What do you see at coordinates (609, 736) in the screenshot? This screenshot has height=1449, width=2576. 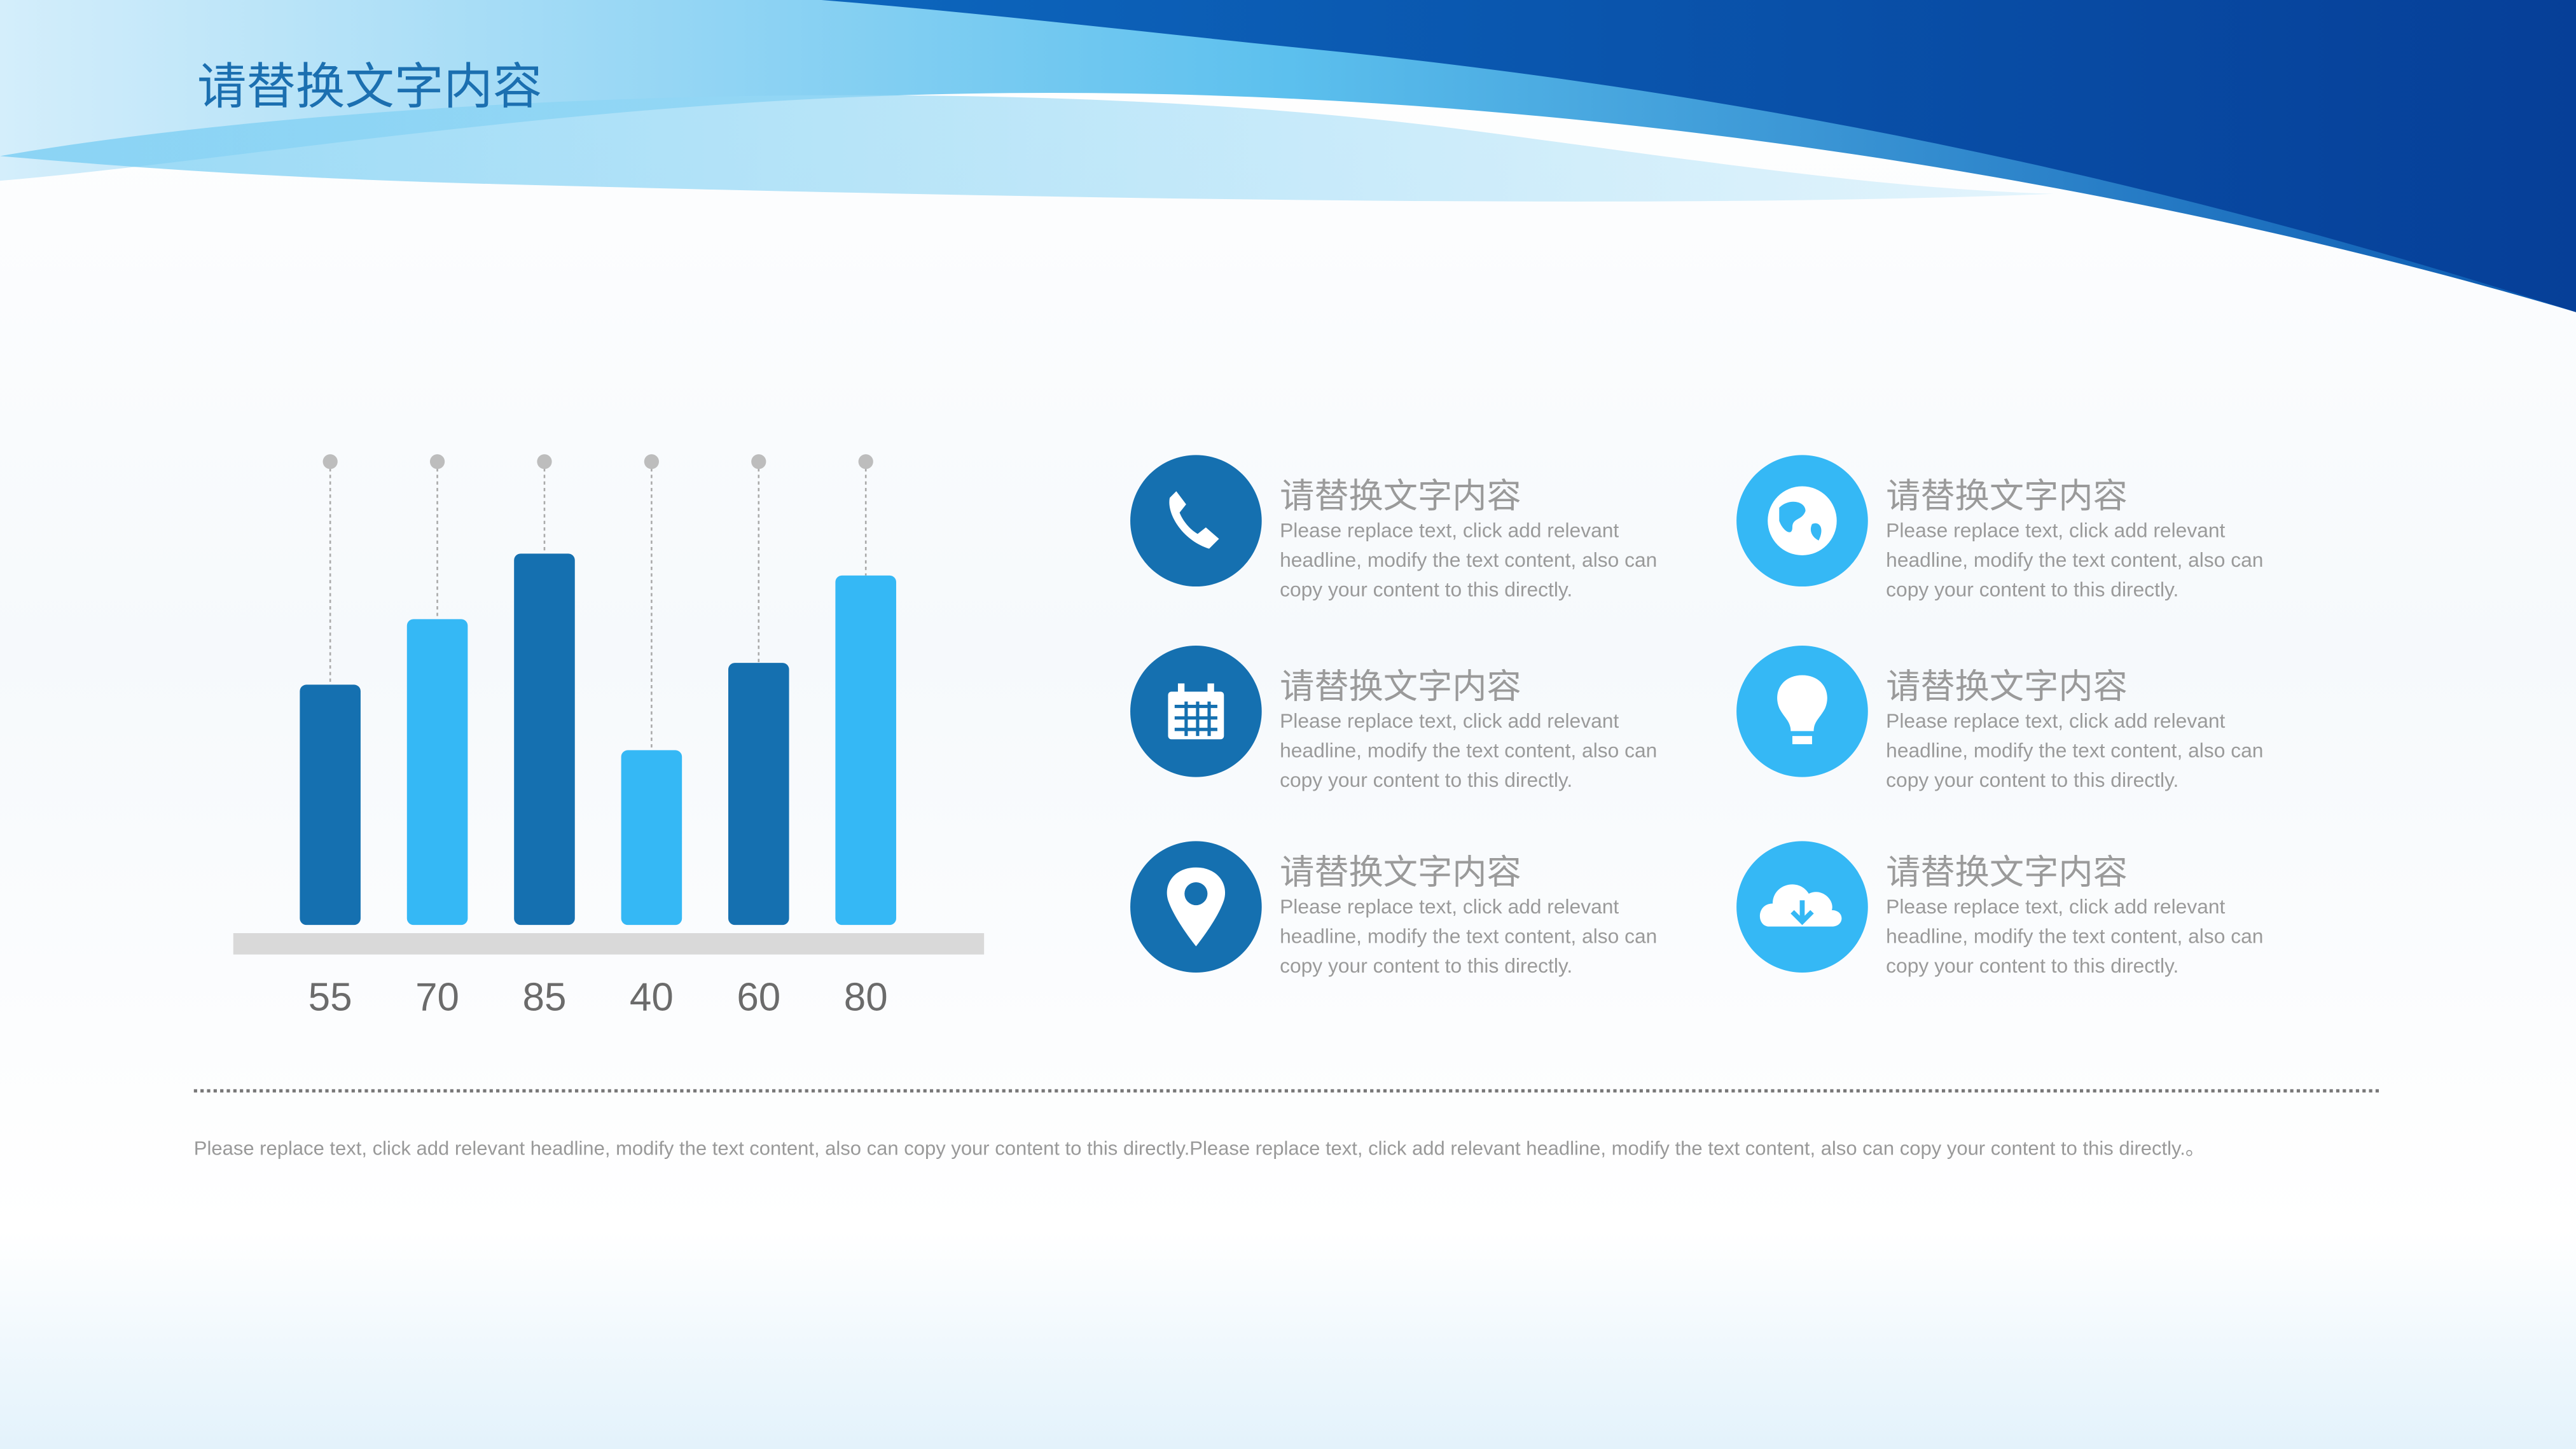 I see `bar-chart: 55 70 85 40 60 80` at bounding box center [609, 736].